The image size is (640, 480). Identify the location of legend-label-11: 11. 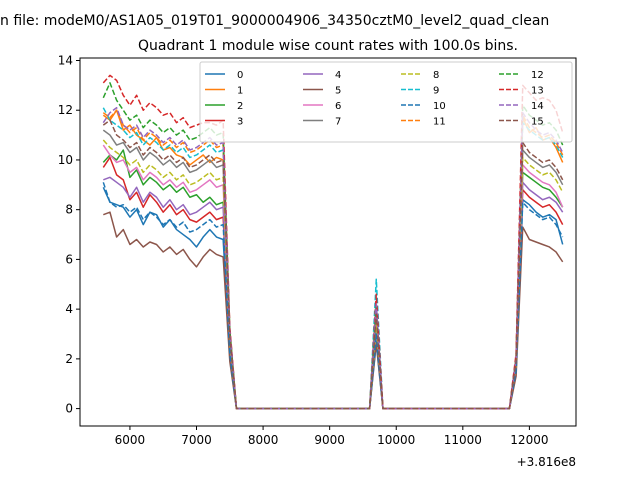
(439, 122).